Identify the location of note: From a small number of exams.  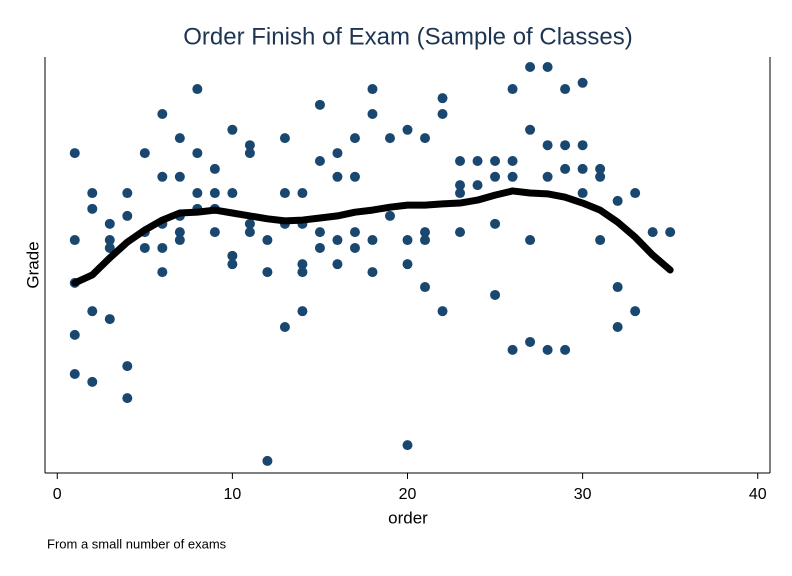
(137, 543).